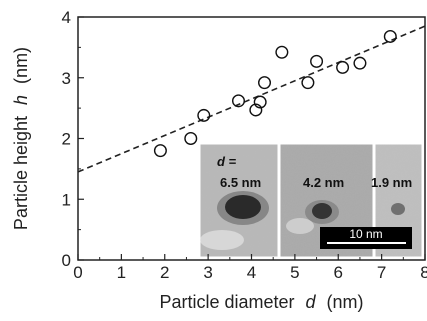 This screenshot has height=321, width=427. I want to click on inset-panel: 6.5 nm, so click(239, 200).